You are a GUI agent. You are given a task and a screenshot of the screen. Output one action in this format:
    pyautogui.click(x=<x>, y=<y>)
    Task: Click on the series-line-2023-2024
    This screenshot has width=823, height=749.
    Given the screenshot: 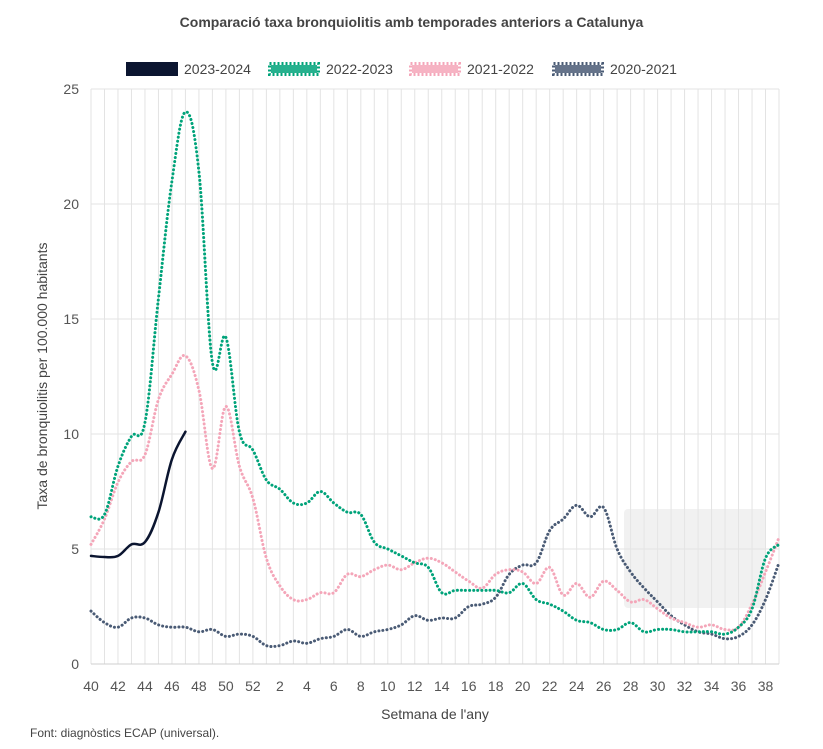 What is the action you would take?
    pyautogui.click(x=138, y=494)
    